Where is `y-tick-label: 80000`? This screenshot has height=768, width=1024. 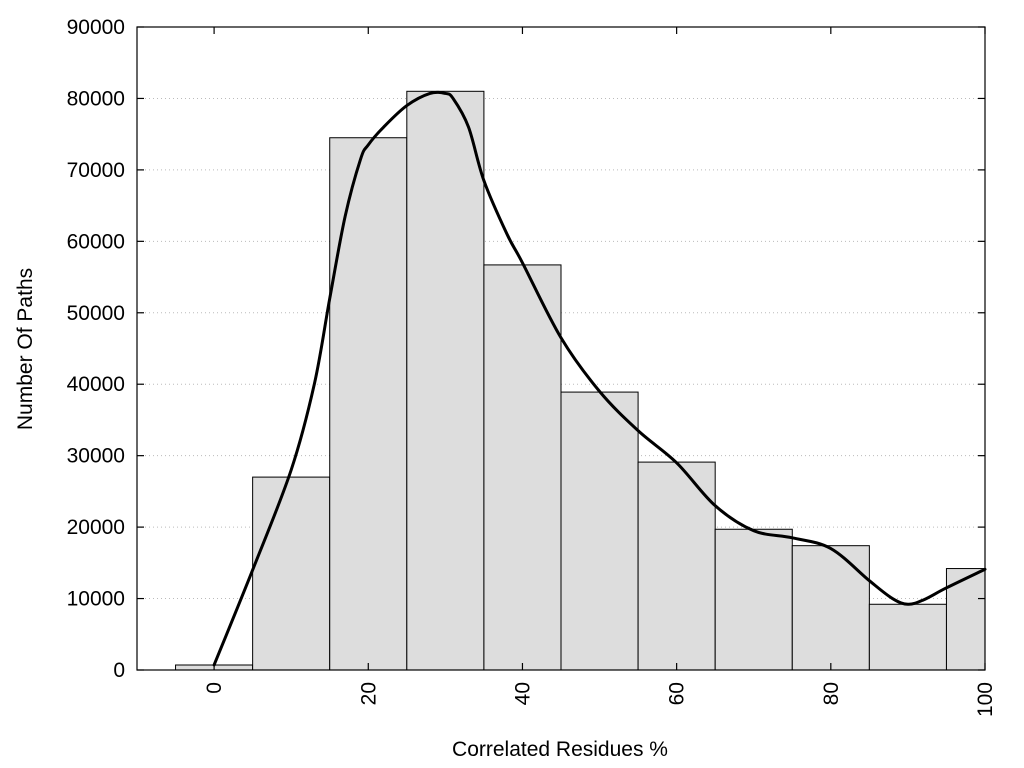 y-tick-label: 80000 is located at coordinates (96, 98).